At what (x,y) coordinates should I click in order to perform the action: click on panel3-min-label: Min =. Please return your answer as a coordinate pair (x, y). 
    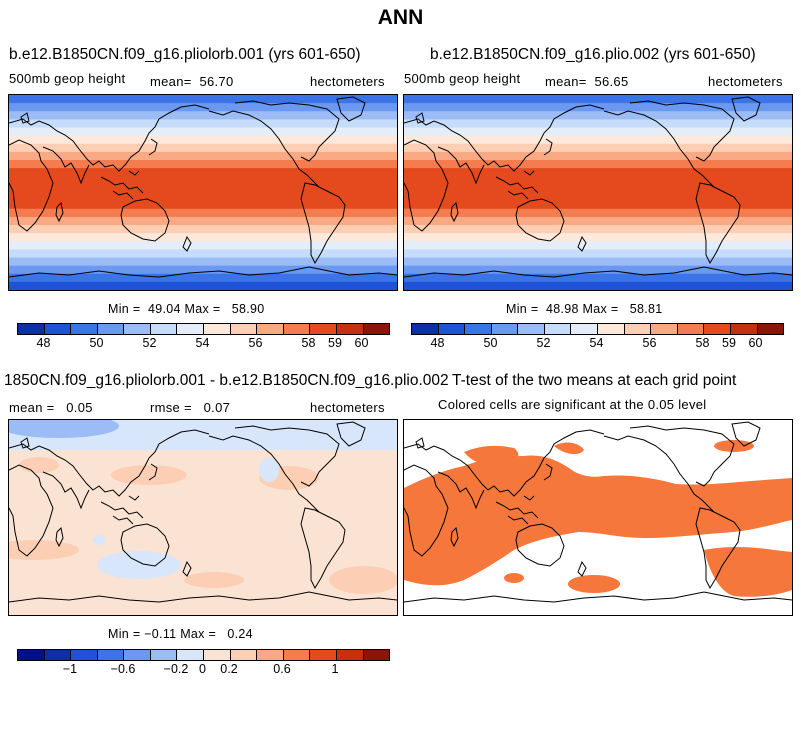
    Looking at the image, I should click on (124, 634).